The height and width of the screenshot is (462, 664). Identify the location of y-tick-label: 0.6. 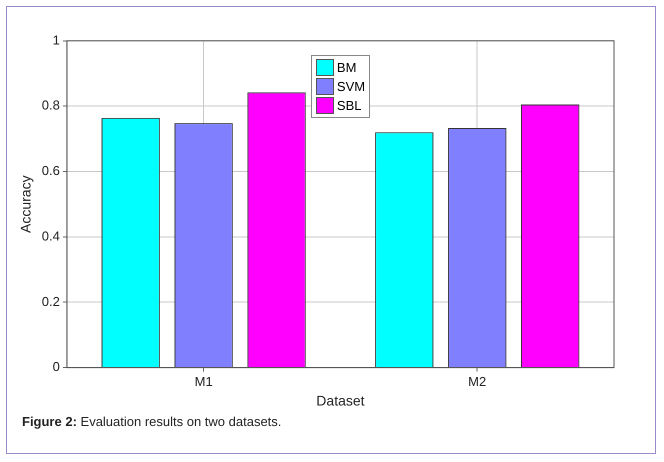
(51, 170).